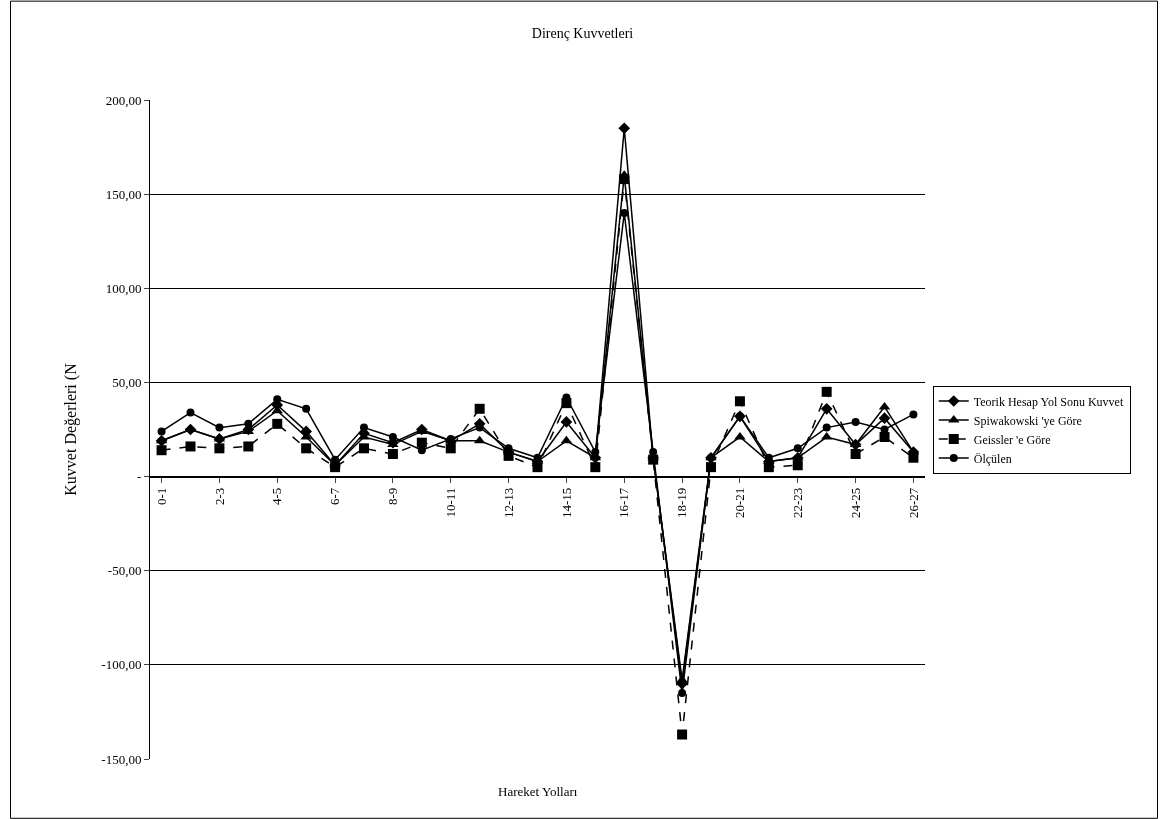  What do you see at coordinates (121, 759) in the screenshot?
I see `y-tick-label: -150,00` at bounding box center [121, 759].